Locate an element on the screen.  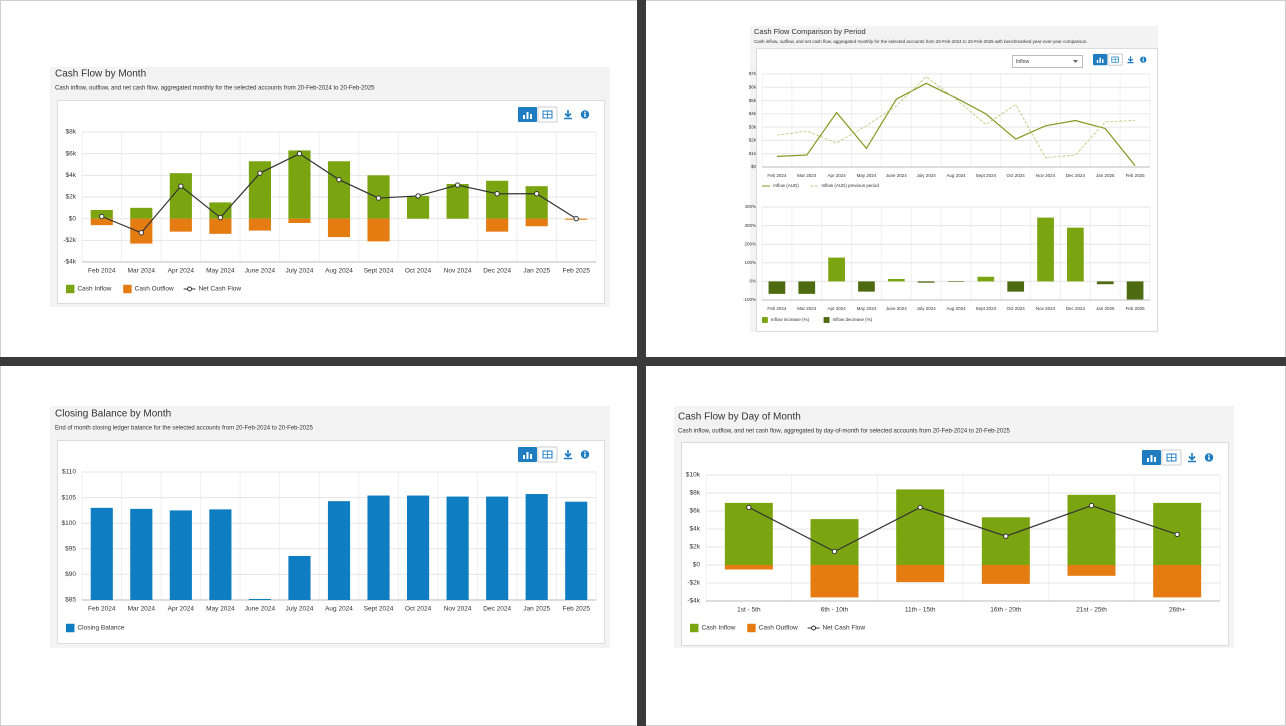
x-tick-label: July 2024 is located at coordinates (300, 609).